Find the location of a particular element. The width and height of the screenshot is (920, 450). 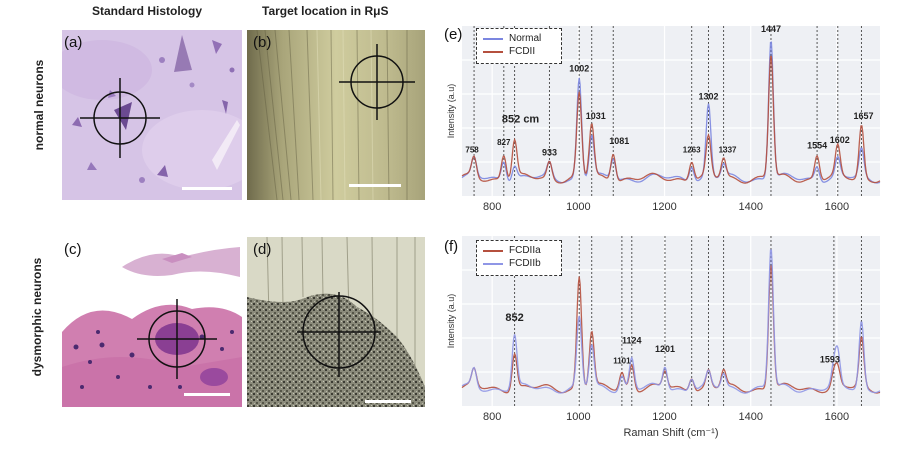

legend-label: FCDIIb is located at coordinates (525, 263).